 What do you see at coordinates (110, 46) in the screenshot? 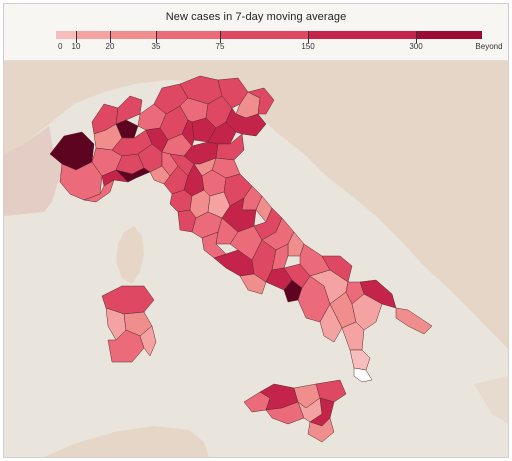
I see `legend-label-20: 20` at bounding box center [110, 46].